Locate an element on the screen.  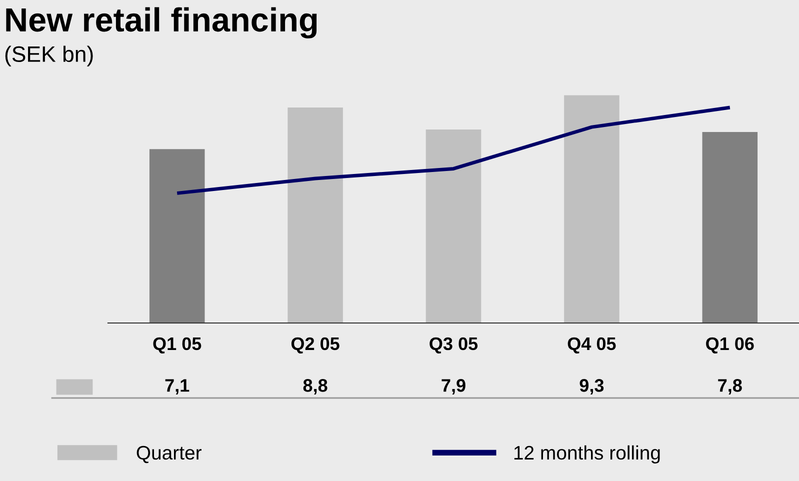
legend-label: Quarter is located at coordinates (169, 455).